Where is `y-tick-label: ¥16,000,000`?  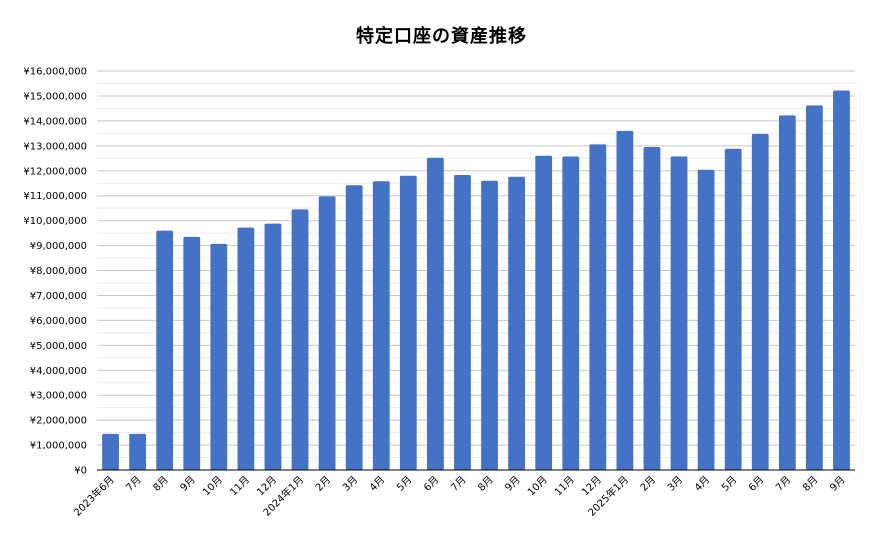 y-tick-label: ¥16,000,000 is located at coordinates (55, 72).